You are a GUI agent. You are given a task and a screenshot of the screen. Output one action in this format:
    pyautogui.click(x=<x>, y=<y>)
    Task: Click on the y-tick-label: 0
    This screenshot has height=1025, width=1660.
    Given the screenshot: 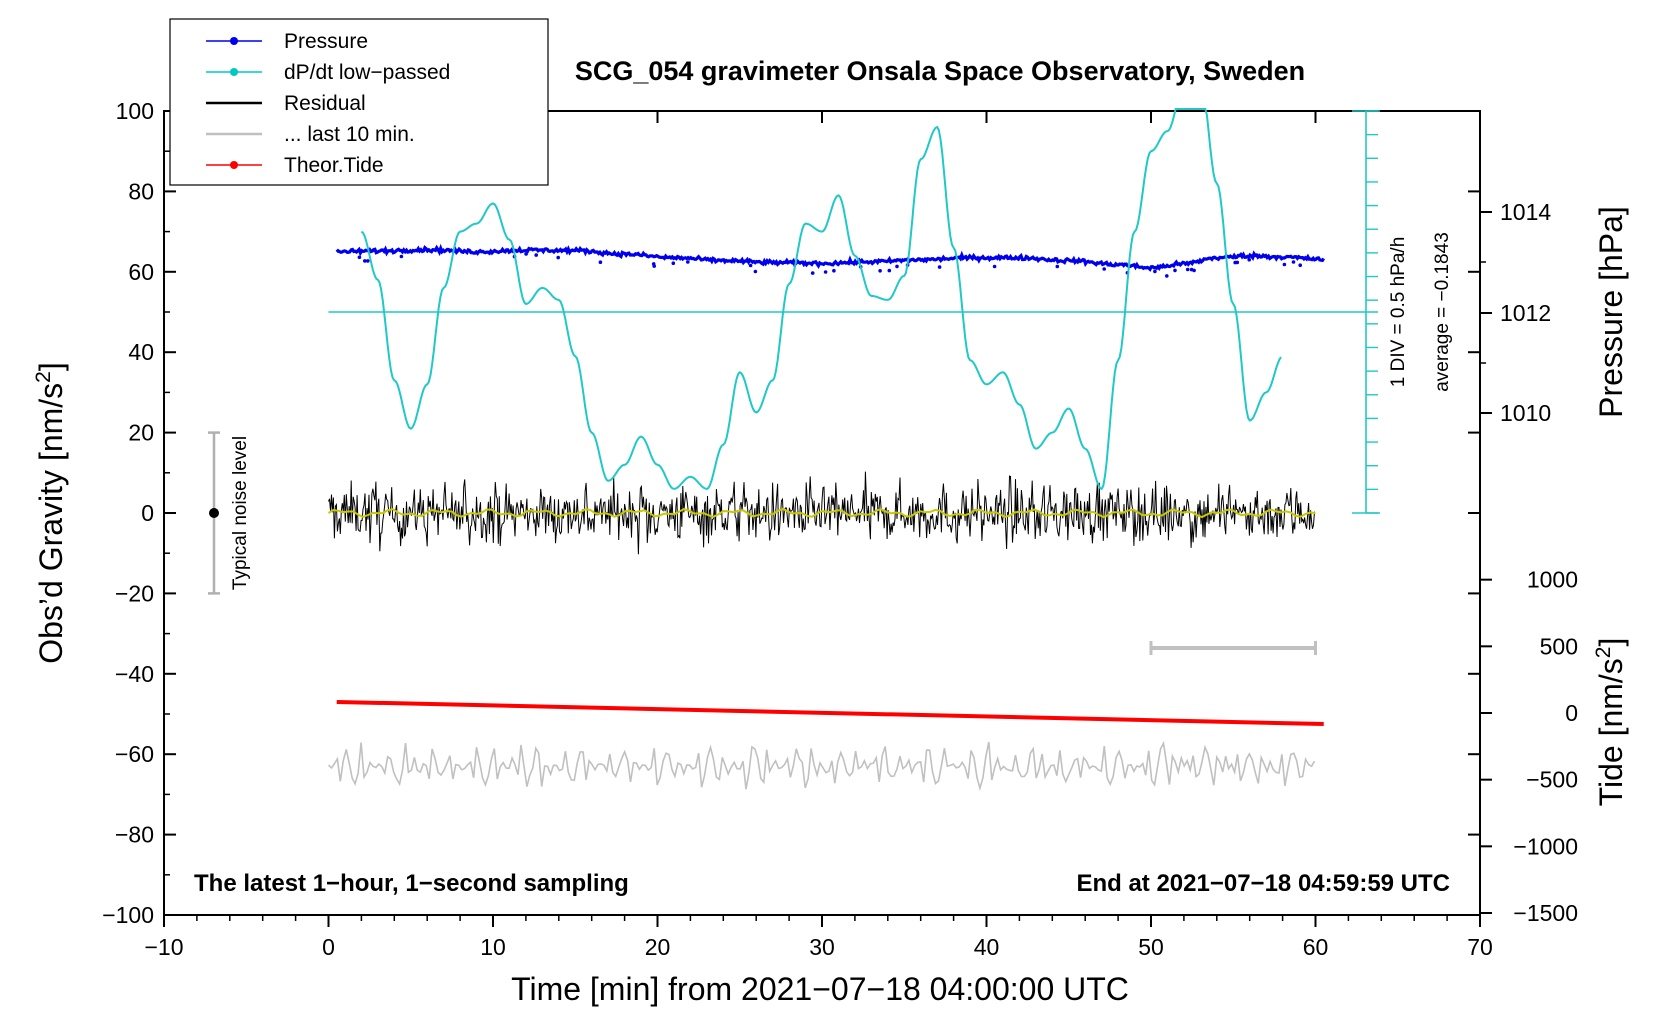 What is the action you would take?
    pyautogui.click(x=147, y=513)
    